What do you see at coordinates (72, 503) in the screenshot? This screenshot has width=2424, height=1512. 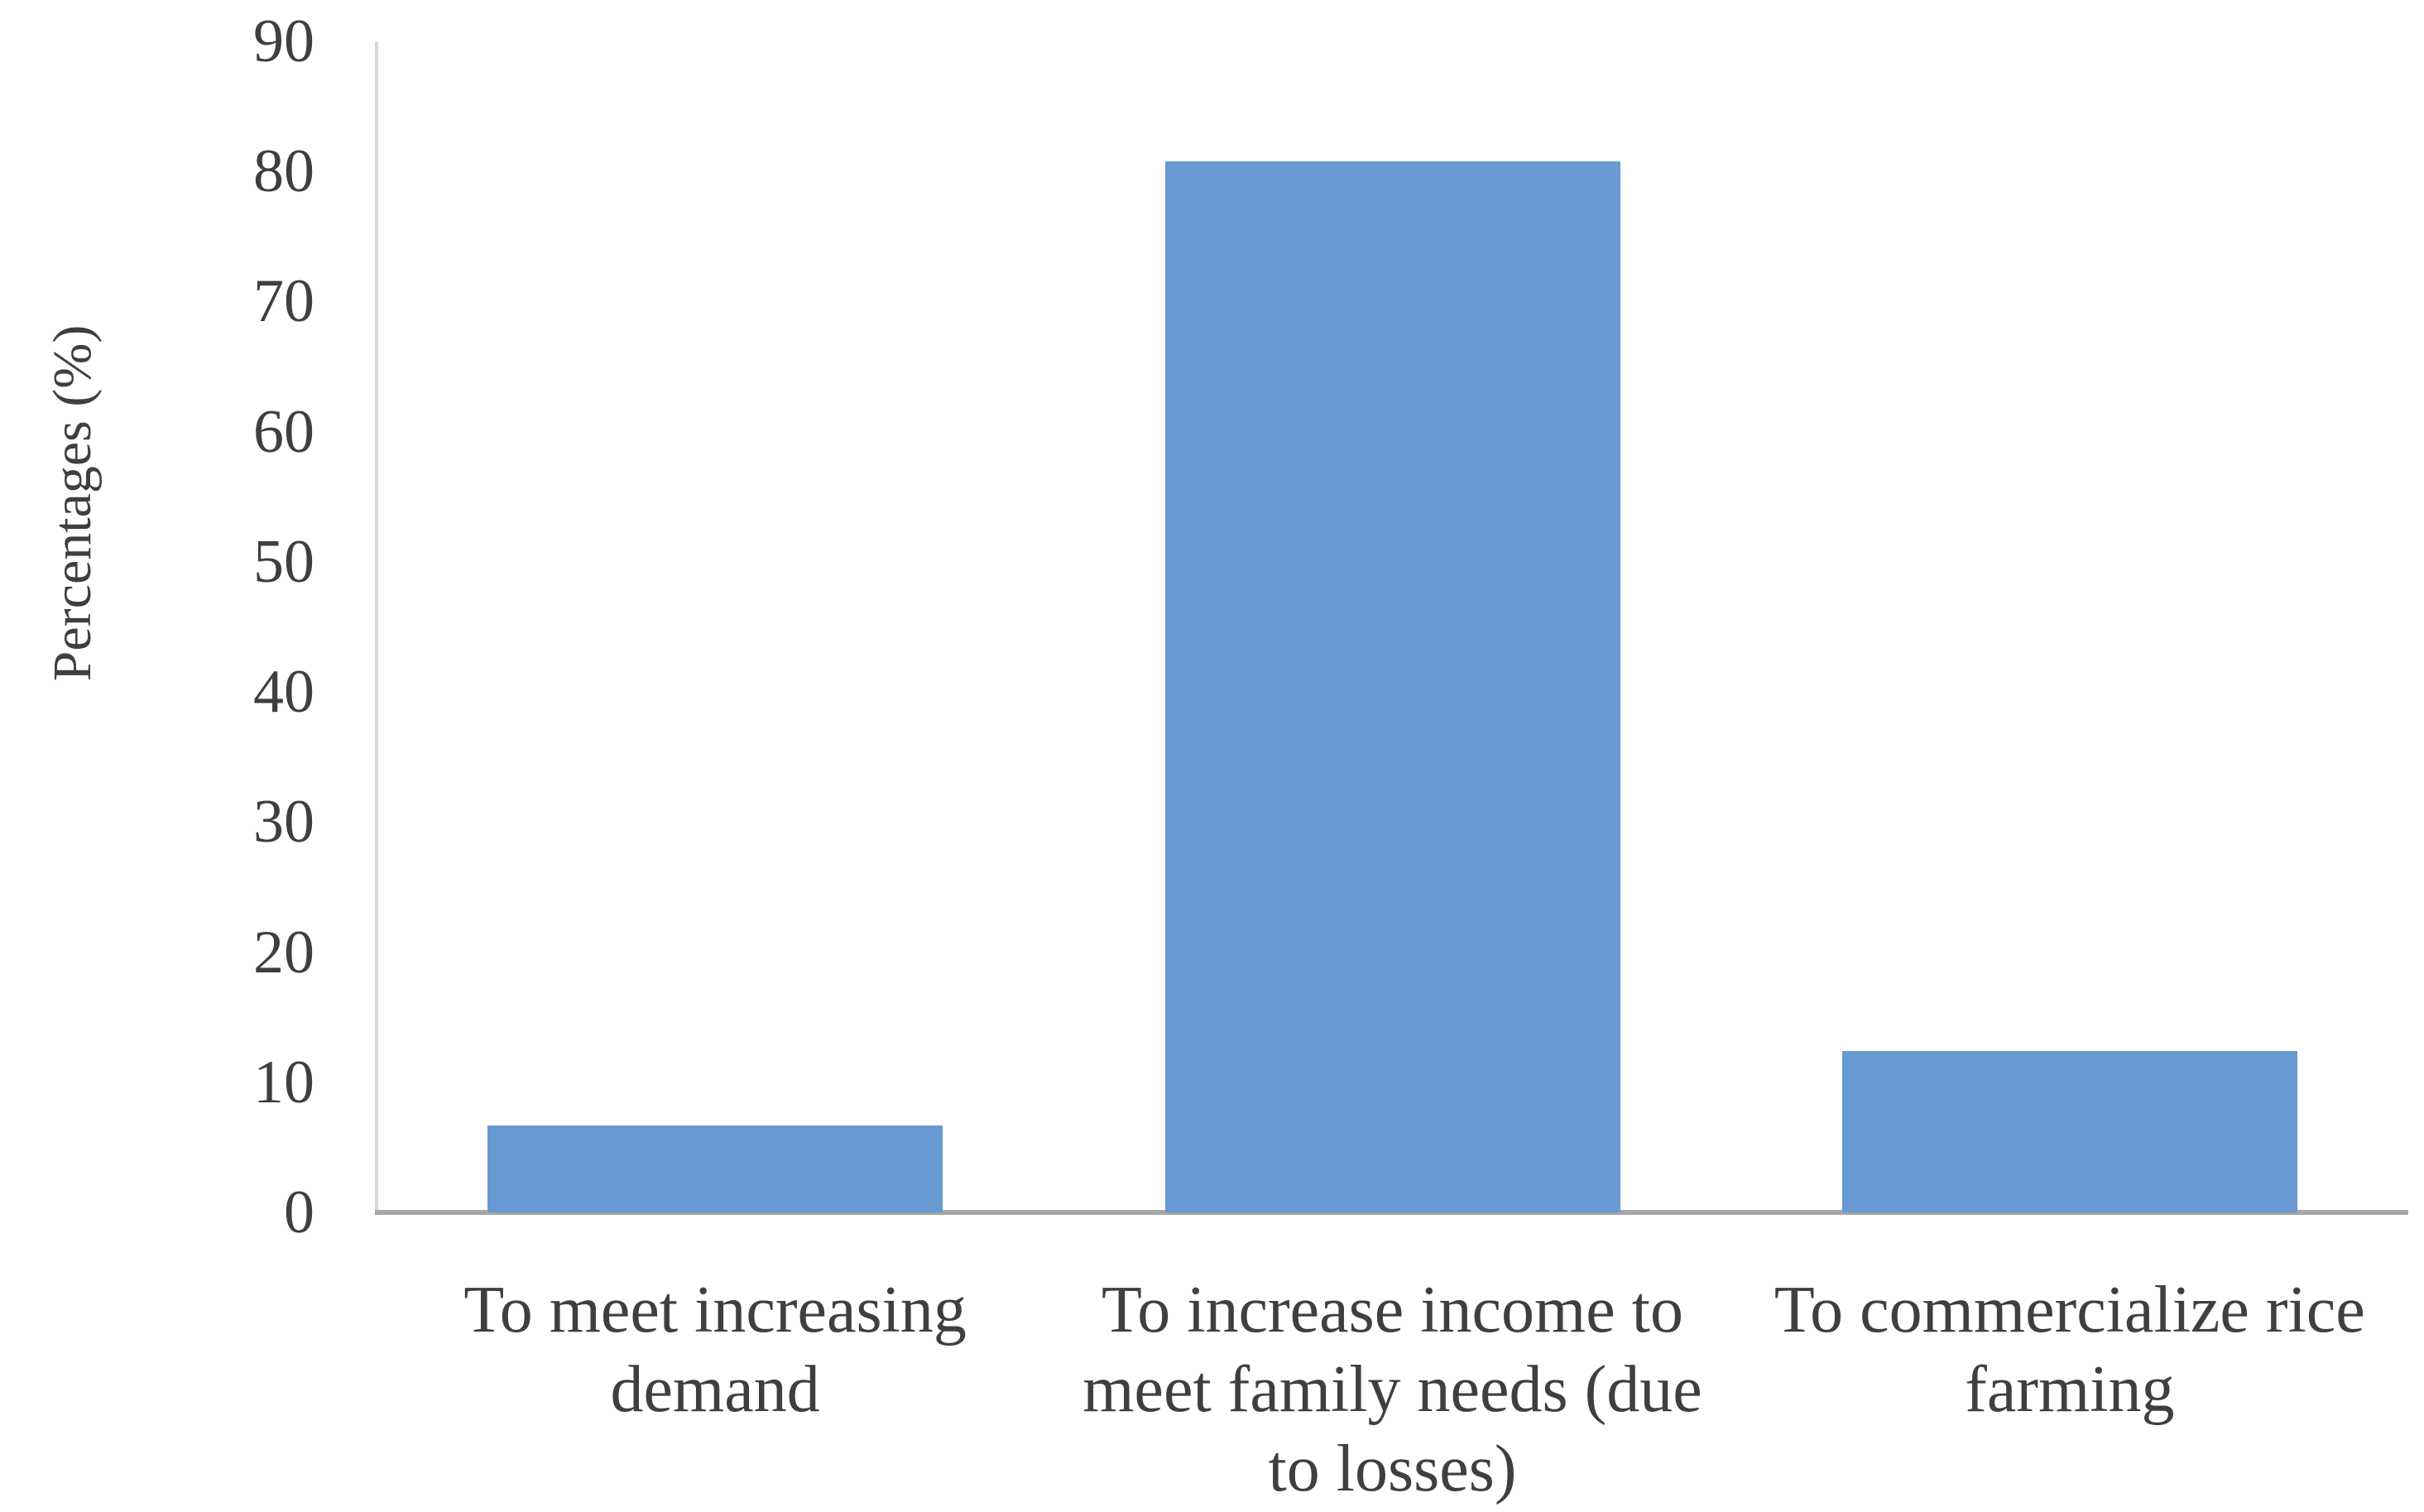 I see `y-axis-title: Percentages (%)` at bounding box center [72, 503].